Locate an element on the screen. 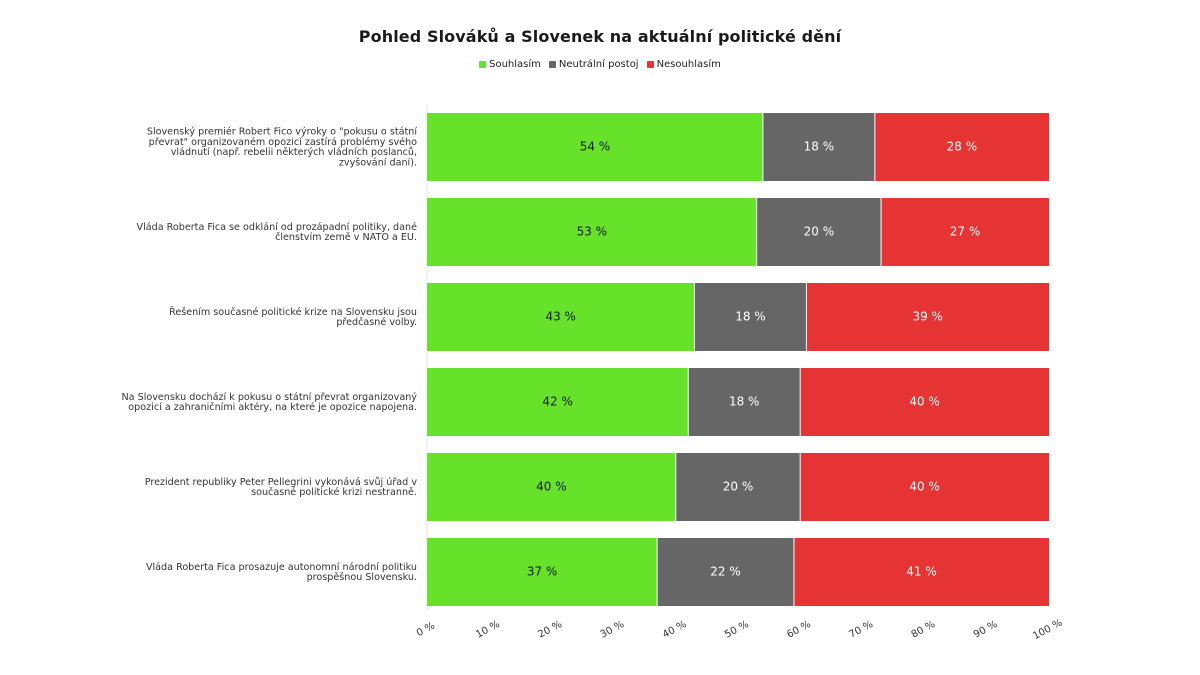 This screenshot has height=675, width=1200. legend-label-disagree: Nesouhlasím is located at coordinates (688, 64).